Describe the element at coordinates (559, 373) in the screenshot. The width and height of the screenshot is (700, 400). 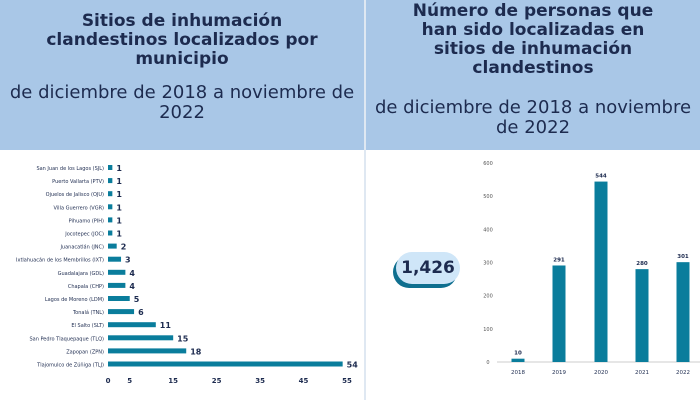
I see `x-tick-label: 2019` at that location.